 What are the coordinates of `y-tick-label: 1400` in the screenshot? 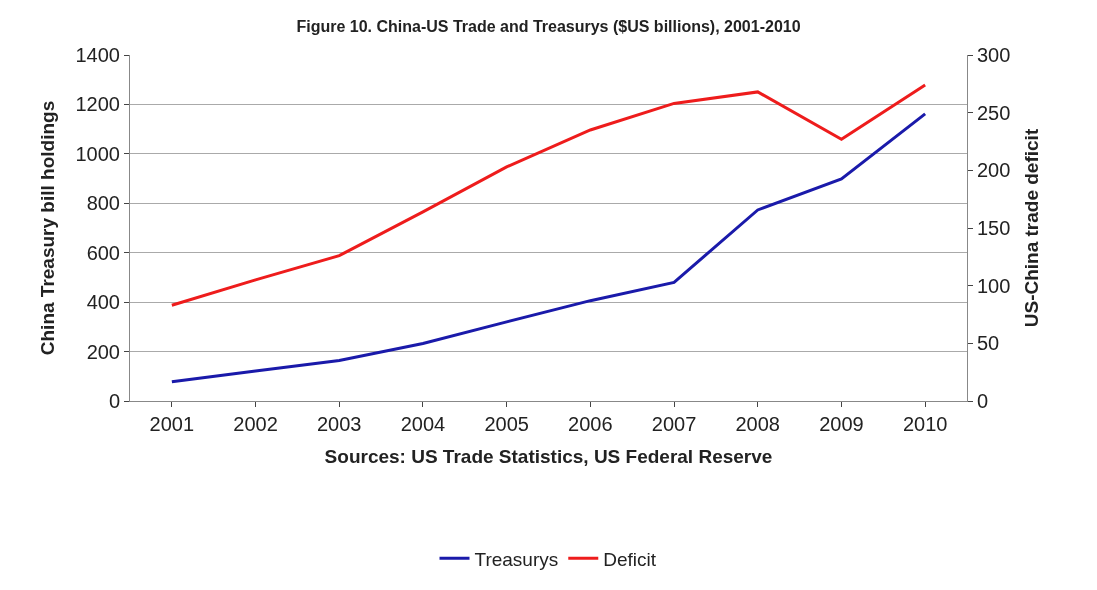 It's located at (97, 55).